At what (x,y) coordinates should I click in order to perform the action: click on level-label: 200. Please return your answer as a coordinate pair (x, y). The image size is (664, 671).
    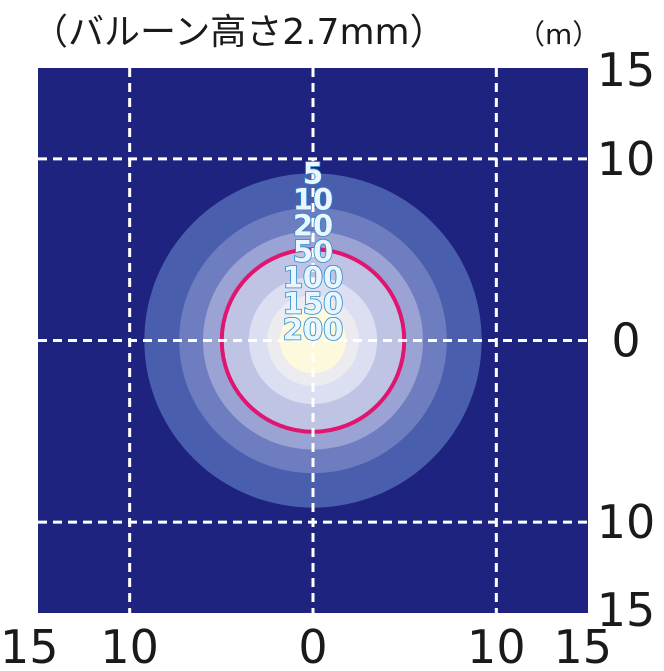
    Looking at the image, I should click on (313, 329).